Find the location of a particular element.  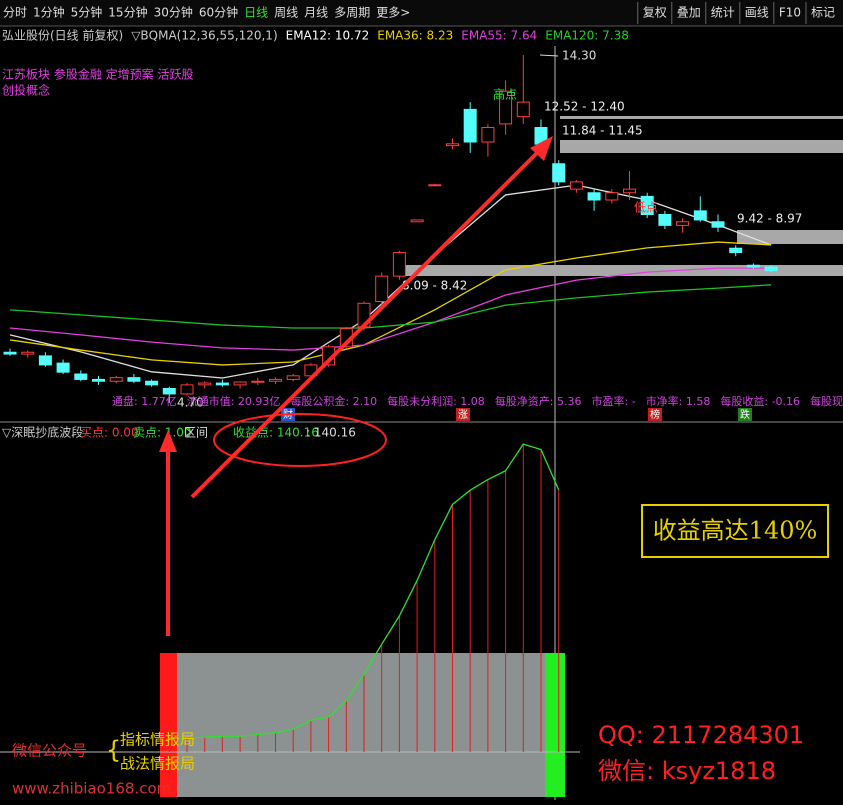

indicator-range: 区间 is located at coordinates (196, 433).